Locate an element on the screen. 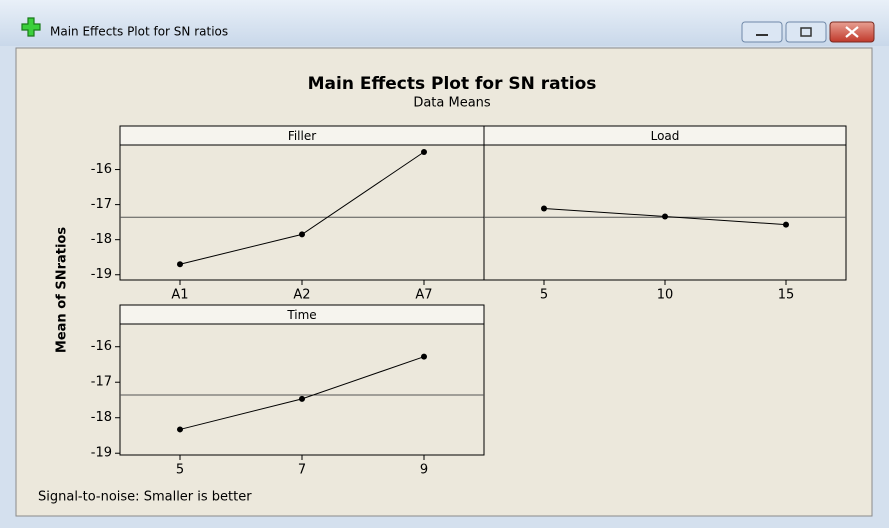  y-axis-label: Mean of SNratios is located at coordinates (62, 290).